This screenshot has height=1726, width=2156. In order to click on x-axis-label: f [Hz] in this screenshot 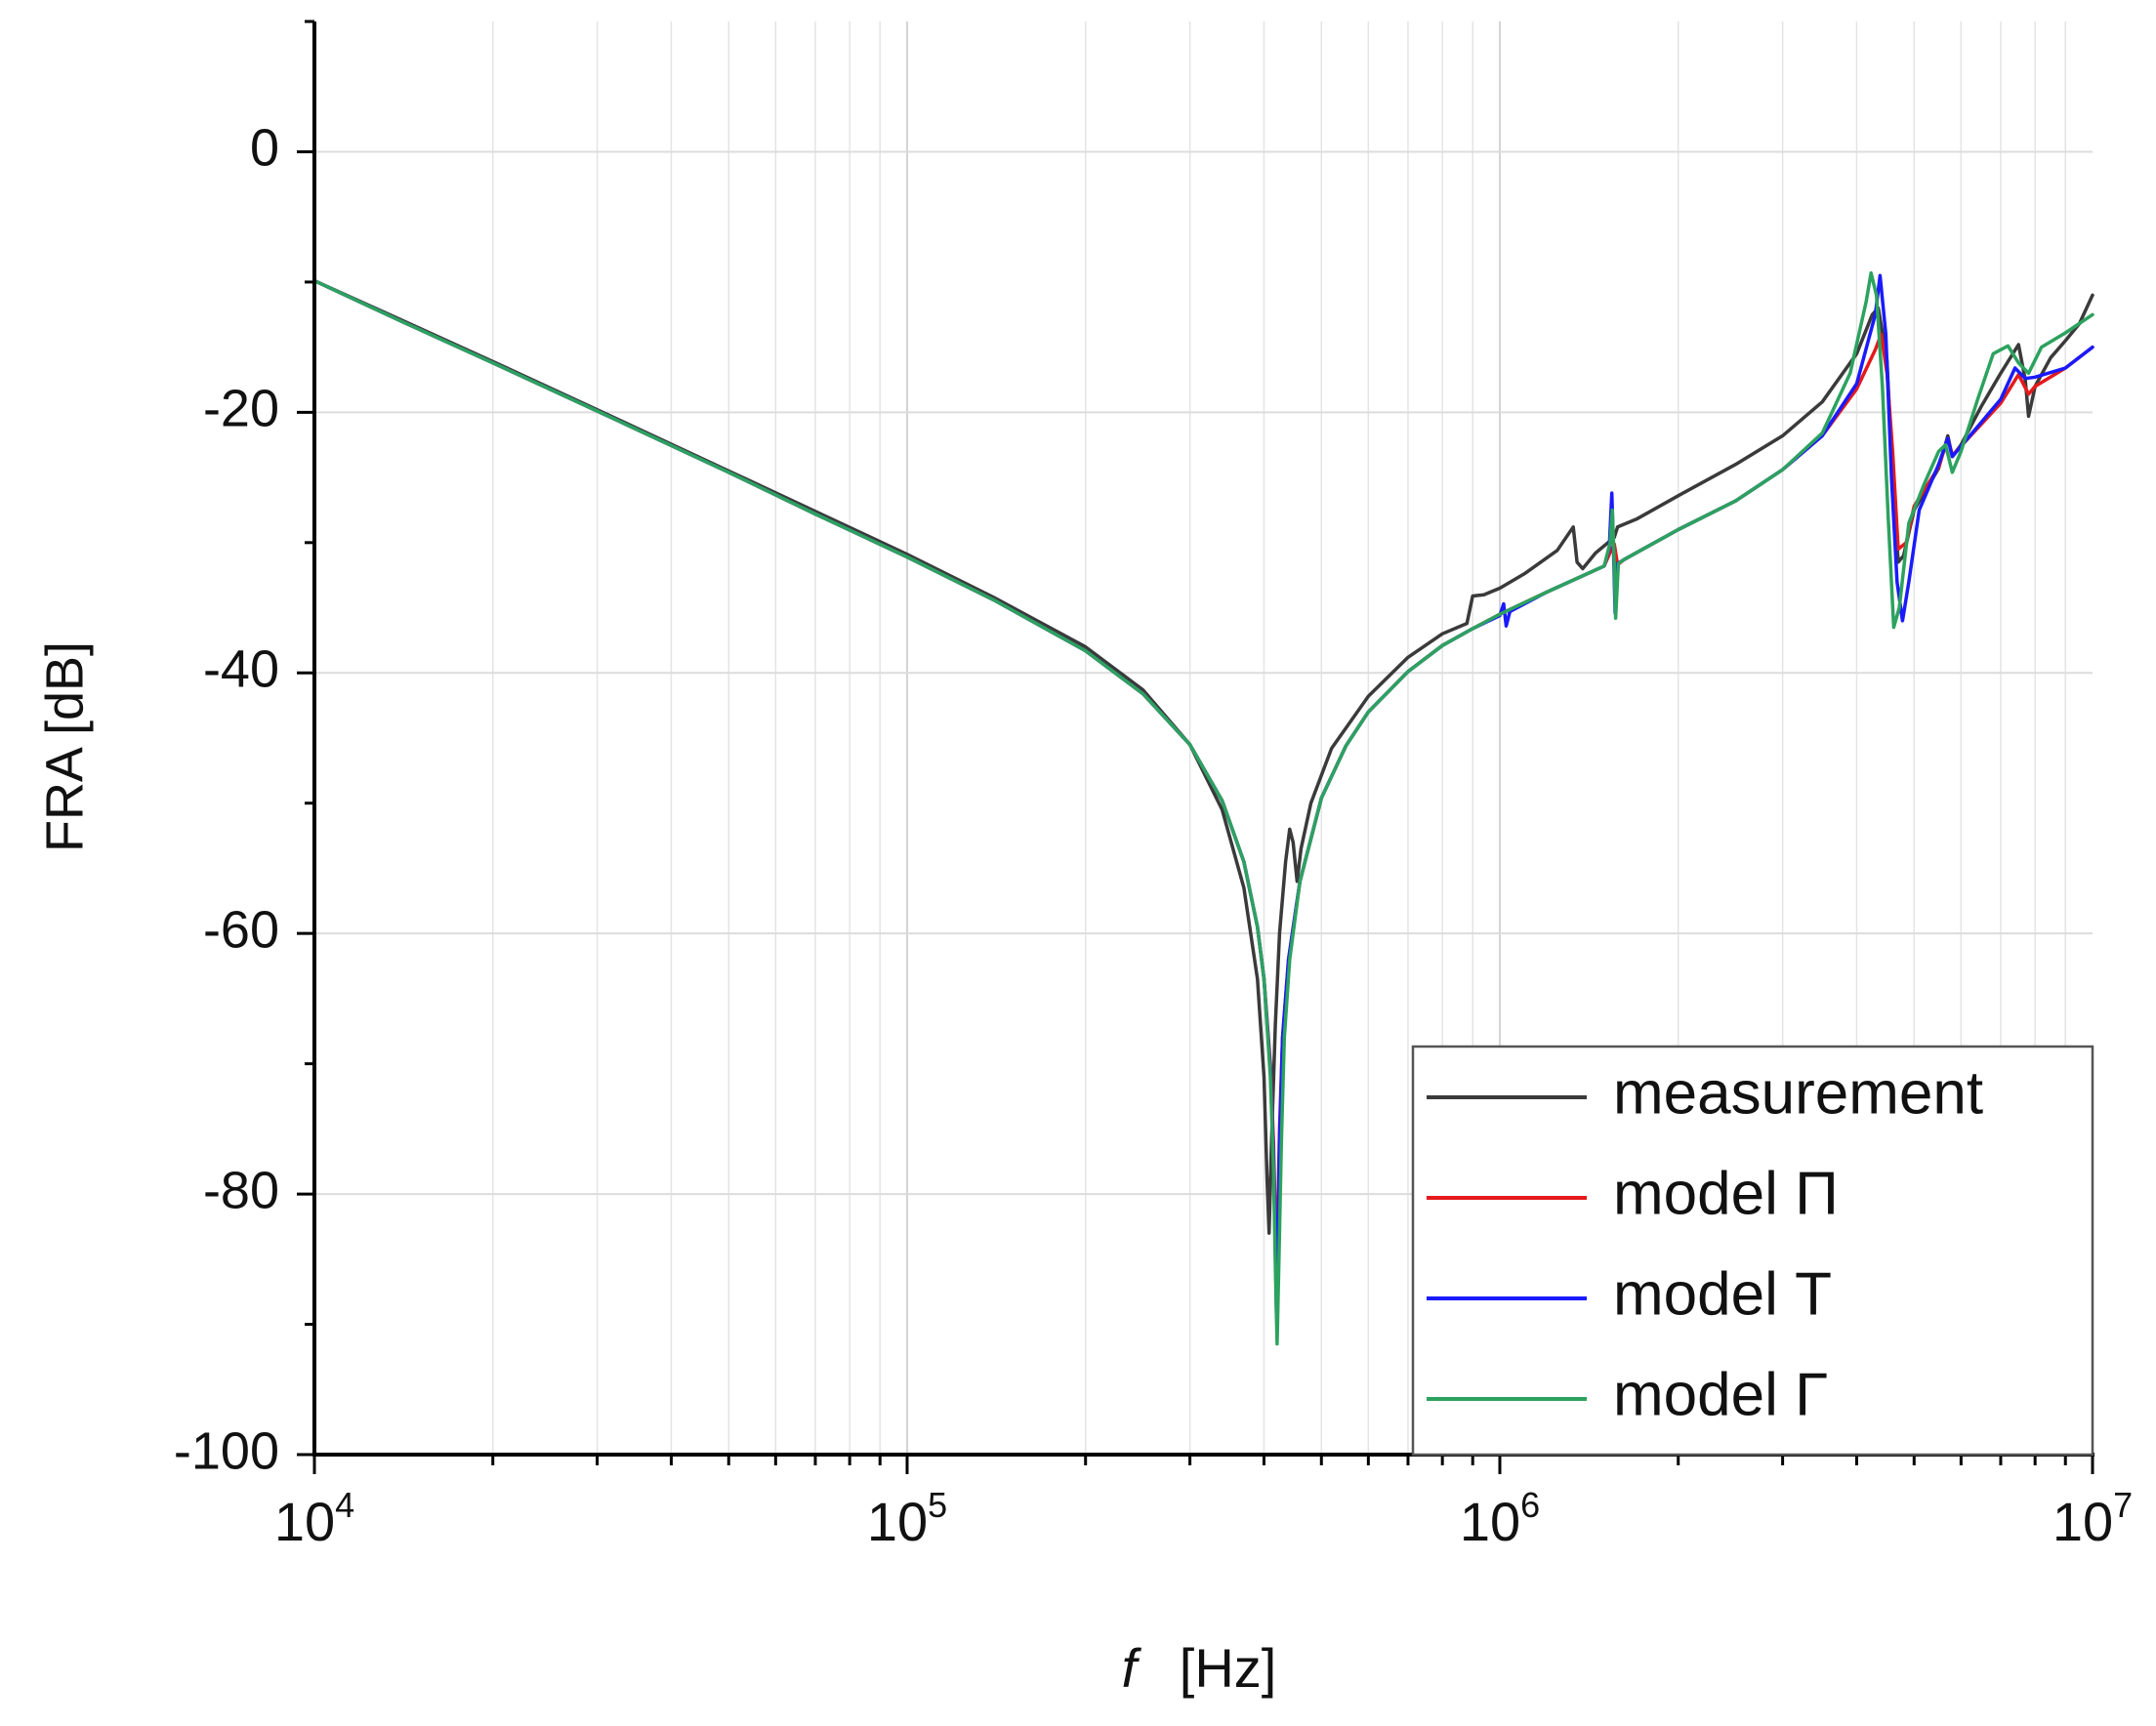, I will do `click(1199, 1668)`.